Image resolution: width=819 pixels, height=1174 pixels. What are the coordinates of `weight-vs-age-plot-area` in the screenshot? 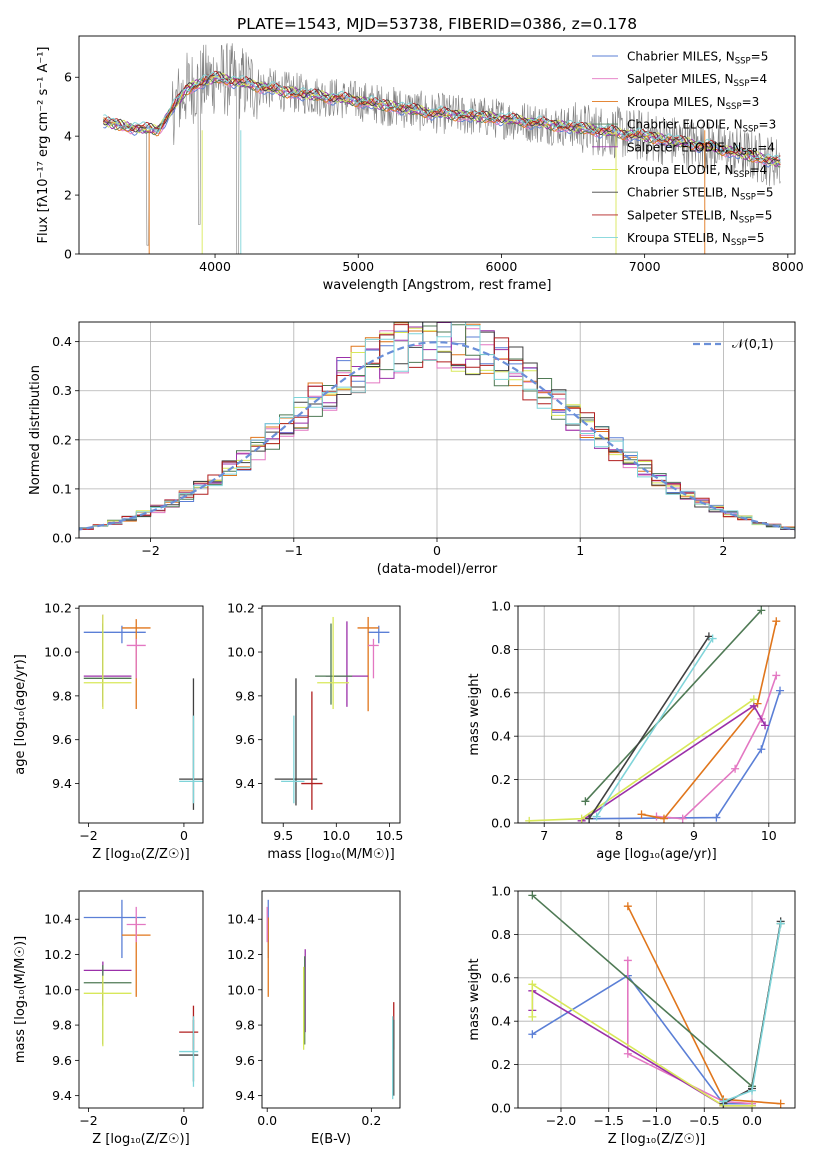 It's located at (655, 714).